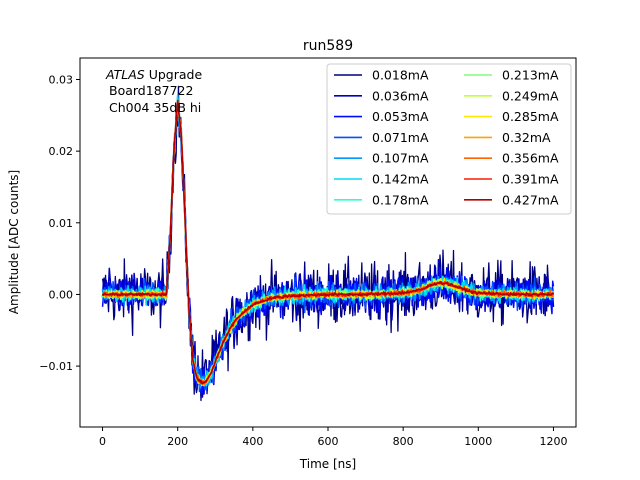 The width and height of the screenshot is (640, 480). I want to click on legend-label: 0.071mA, so click(400, 137).